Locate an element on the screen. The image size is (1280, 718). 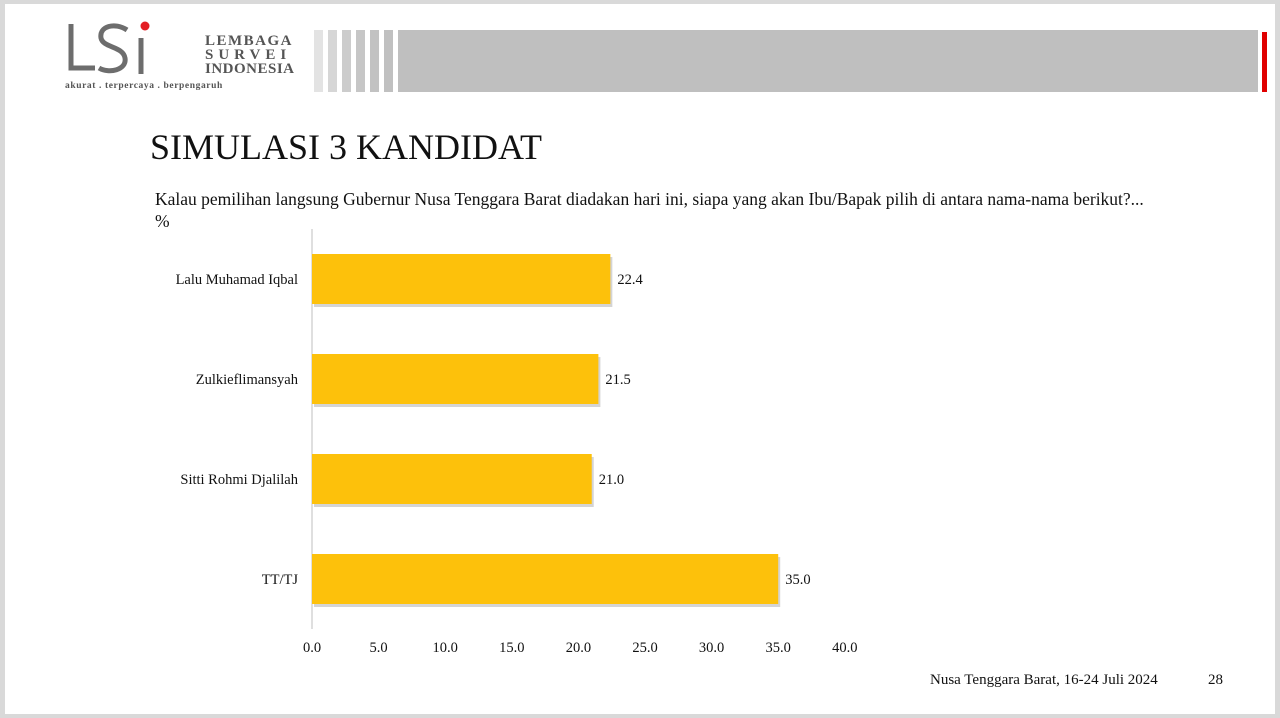
data-label: 21.5 is located at coordinates (617, 380).